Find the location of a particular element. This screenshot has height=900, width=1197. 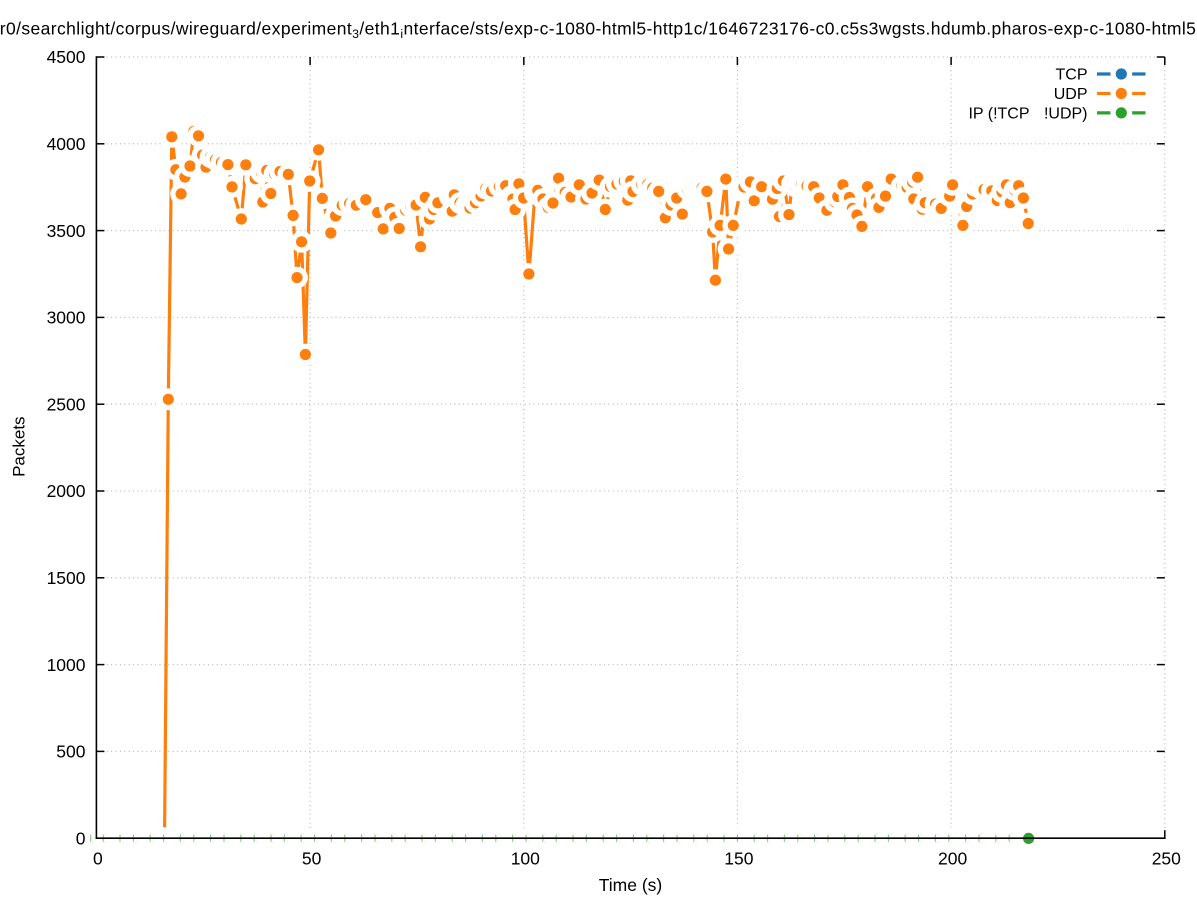

svg-text: 3500 is located at coordinates (66, 231).